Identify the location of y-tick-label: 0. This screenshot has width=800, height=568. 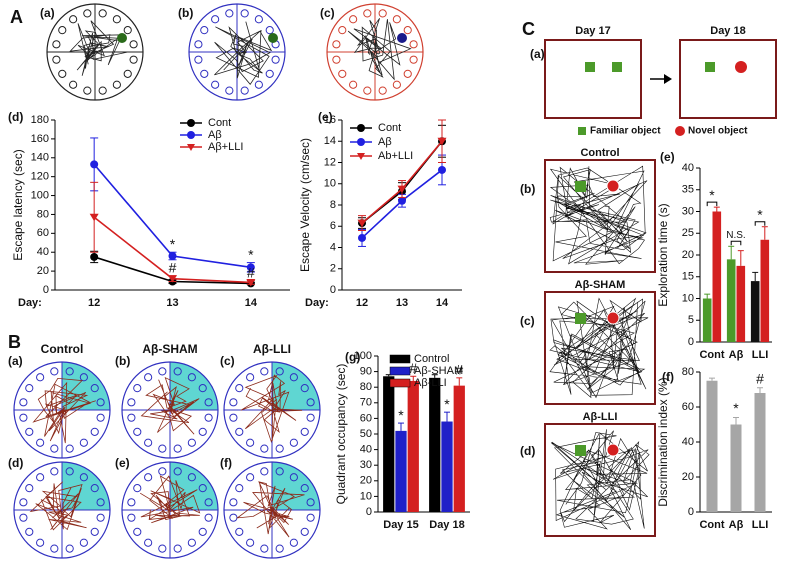
(333, 290).